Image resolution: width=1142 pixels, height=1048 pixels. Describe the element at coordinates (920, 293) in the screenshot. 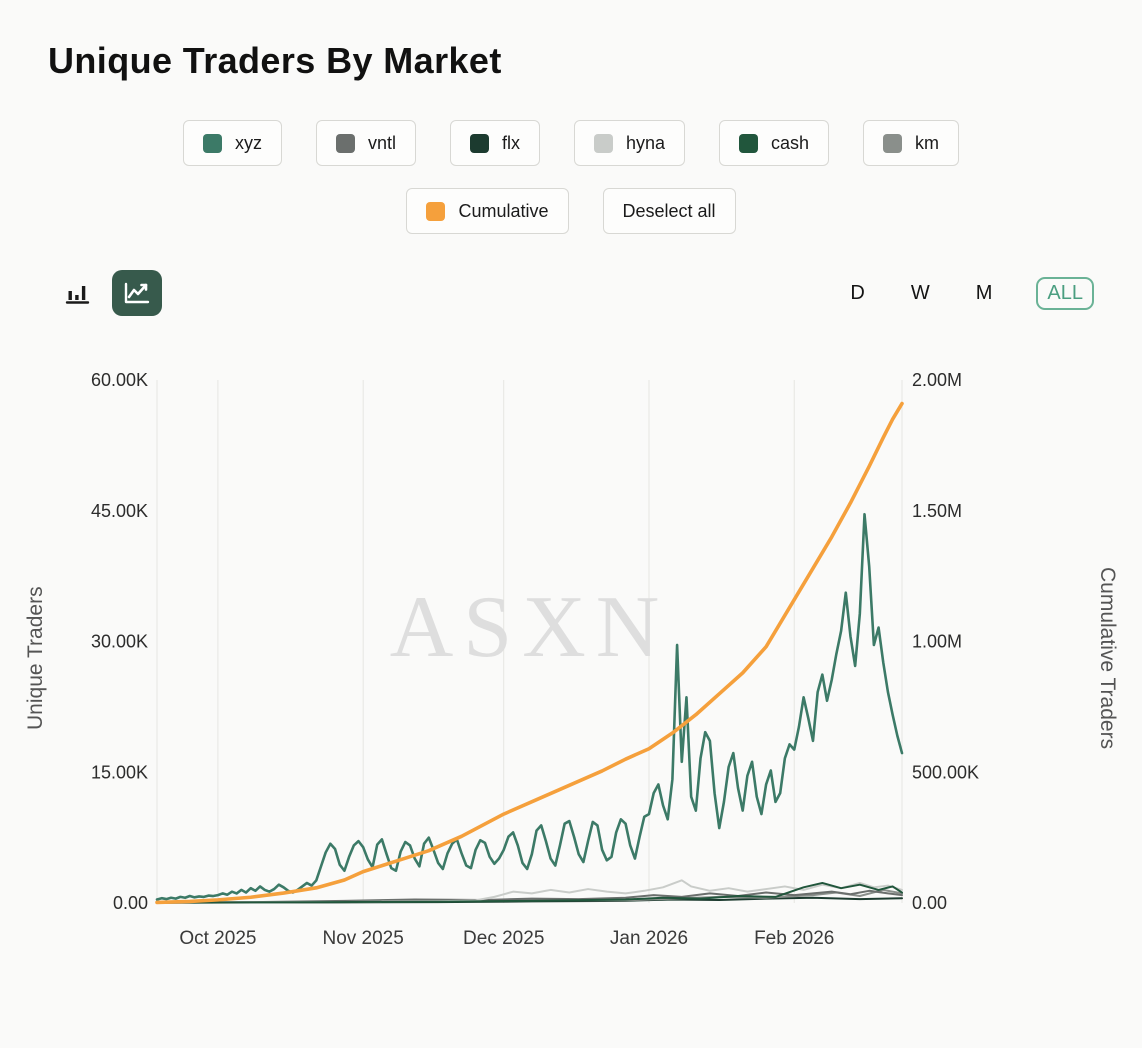

I see `range-button-w: W` at that location.